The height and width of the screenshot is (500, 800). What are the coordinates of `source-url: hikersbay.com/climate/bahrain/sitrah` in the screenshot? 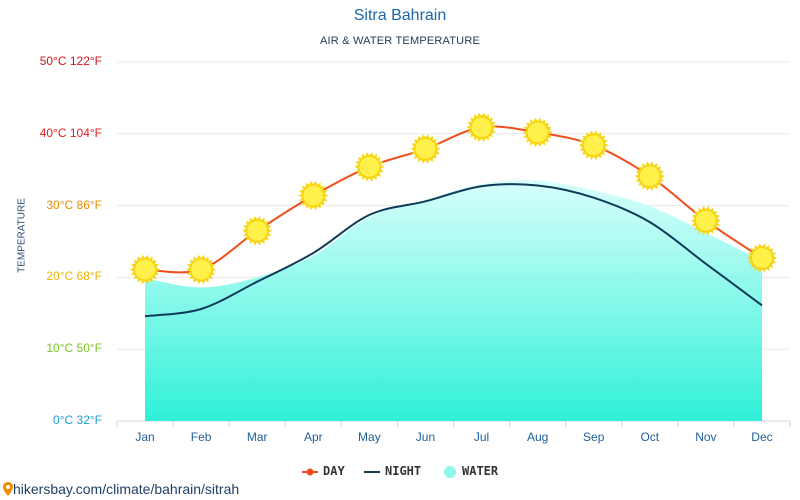 It's located at (126, 489).